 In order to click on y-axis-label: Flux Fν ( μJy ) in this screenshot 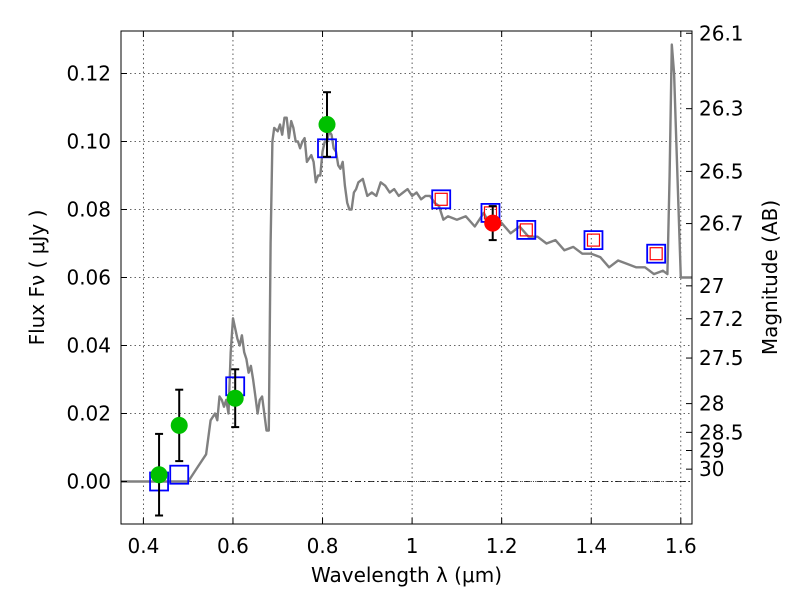, I will do `click(37, 278)`.